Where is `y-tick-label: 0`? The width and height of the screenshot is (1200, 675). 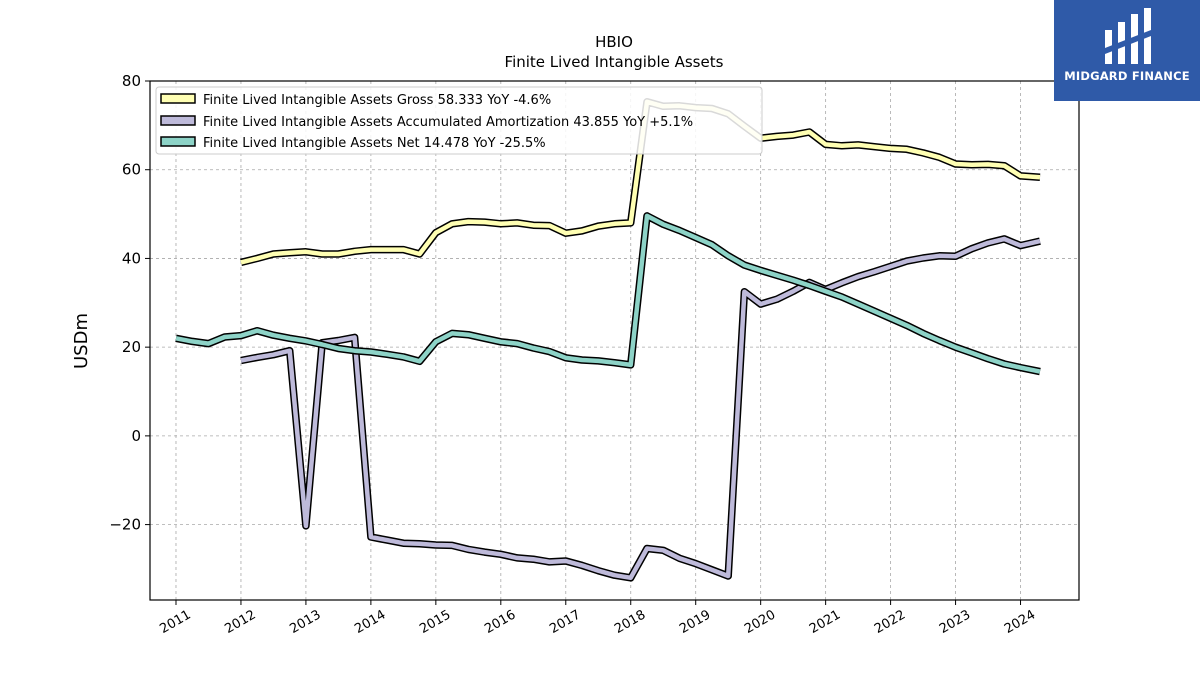
y-tick-label: 0 is located at coordinates (136, 436).